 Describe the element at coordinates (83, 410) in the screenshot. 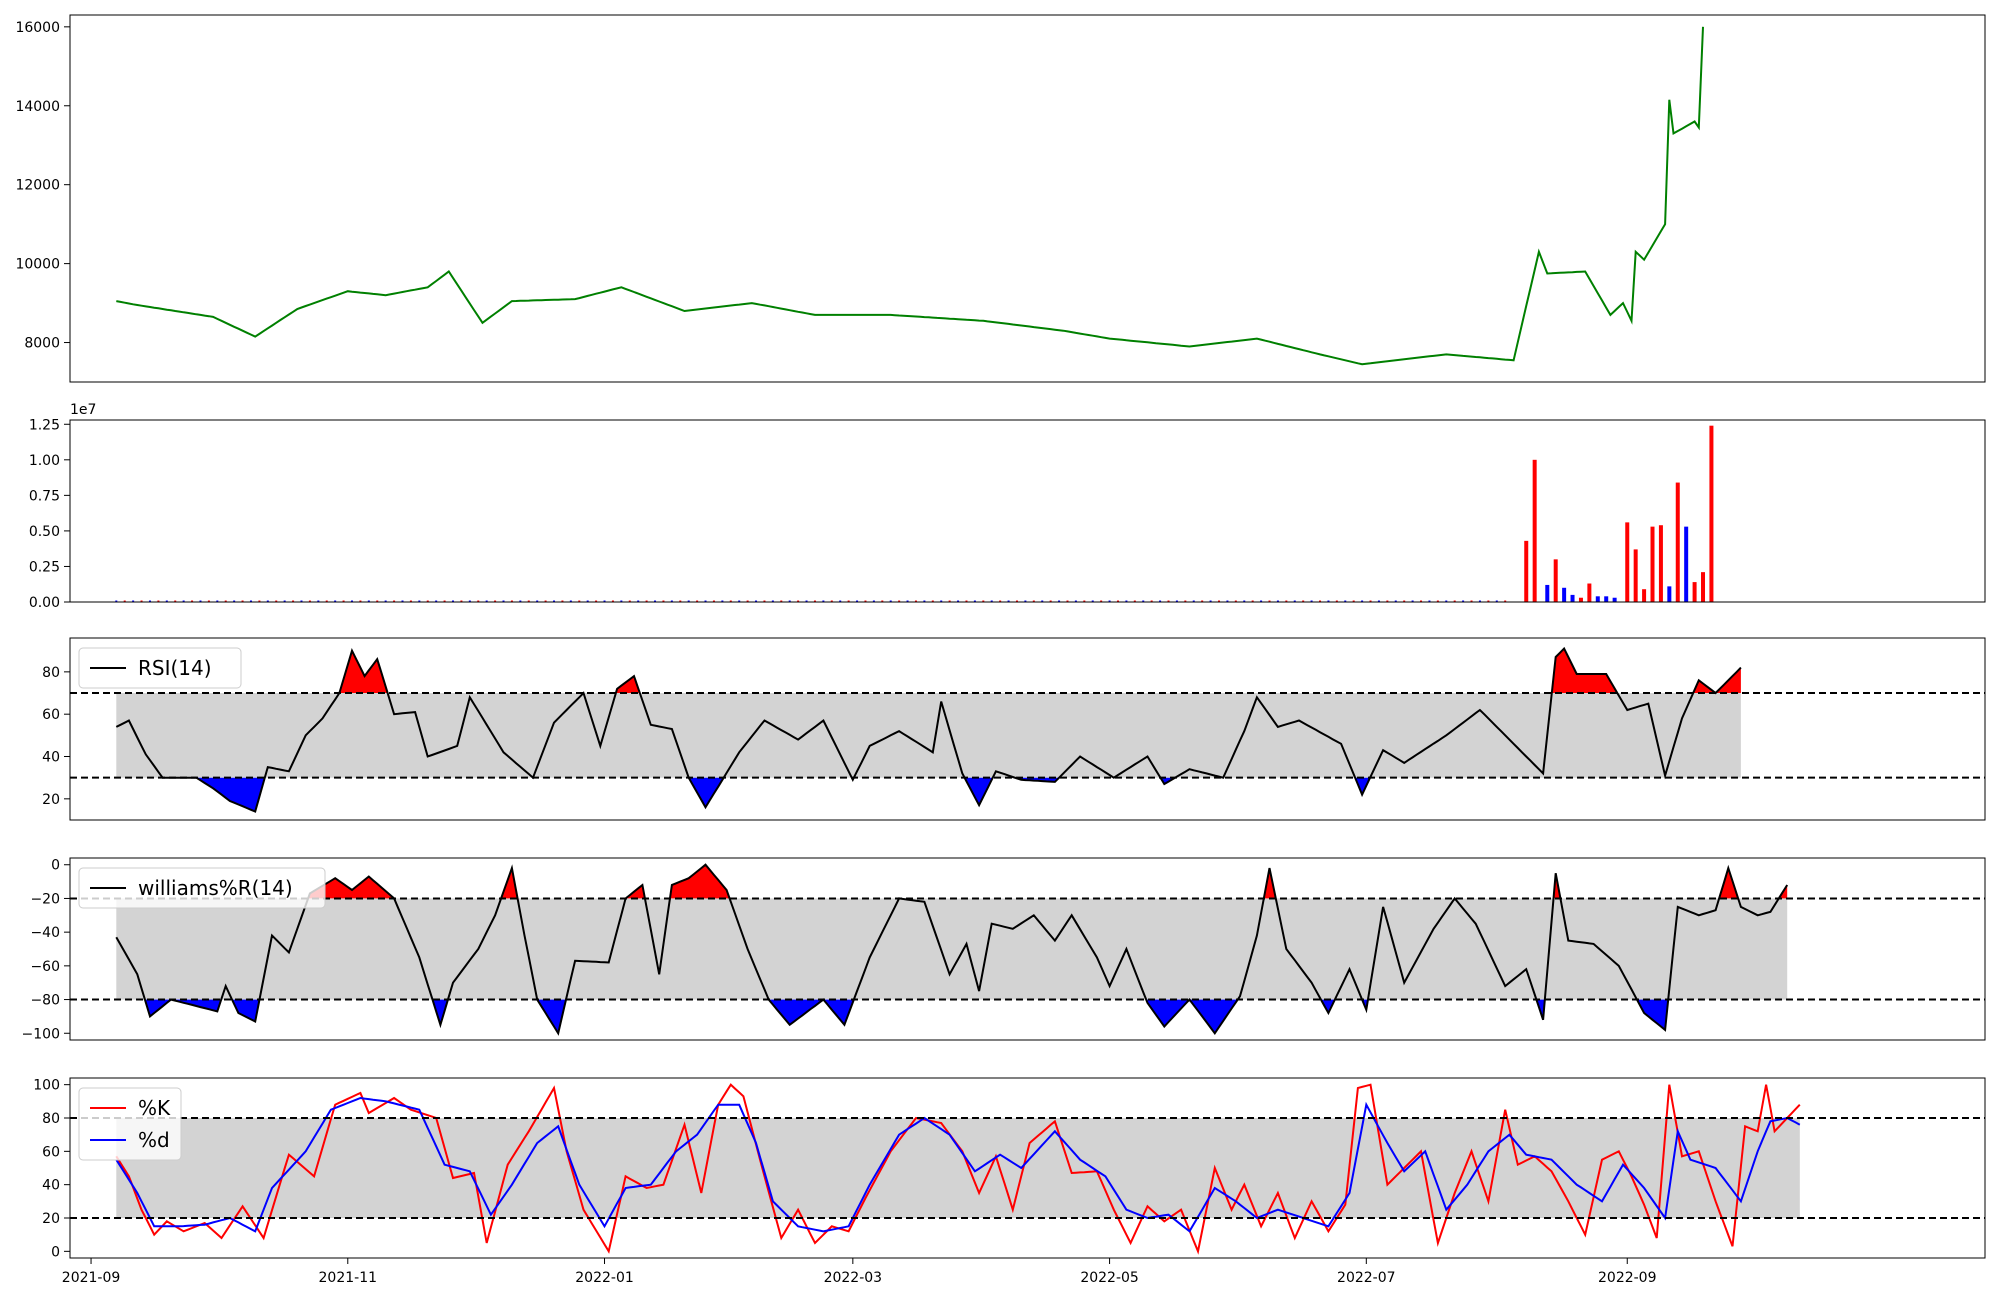

I see `volume-offset-label: 1e7` at that location.